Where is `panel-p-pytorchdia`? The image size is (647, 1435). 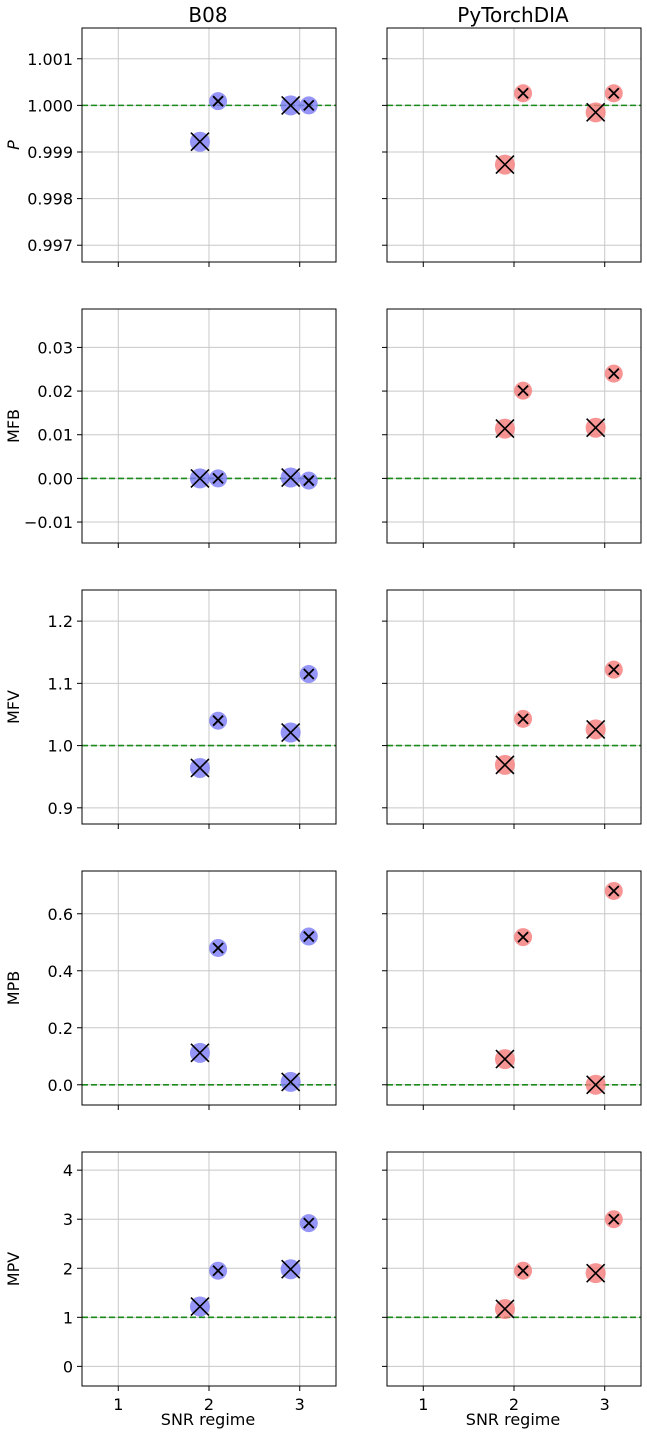 panel-p-pytorchdia is located at coordinates (512, 147).